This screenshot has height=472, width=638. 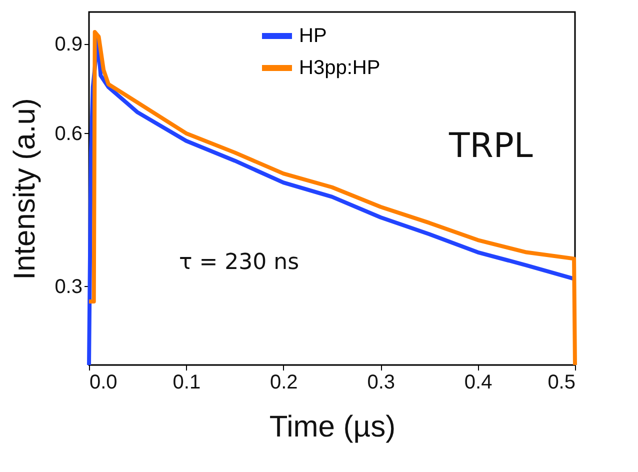 I want to click on y-tick-label: 0.6, so click(x=68, y=133).